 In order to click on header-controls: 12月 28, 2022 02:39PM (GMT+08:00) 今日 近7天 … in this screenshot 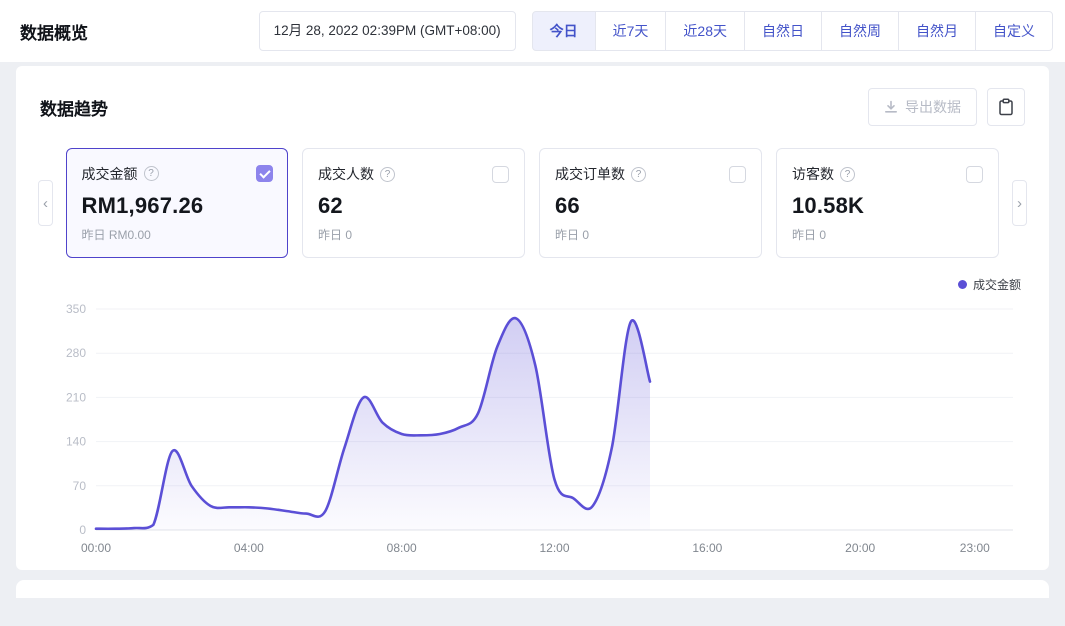, I will do `click(655, 31)`.